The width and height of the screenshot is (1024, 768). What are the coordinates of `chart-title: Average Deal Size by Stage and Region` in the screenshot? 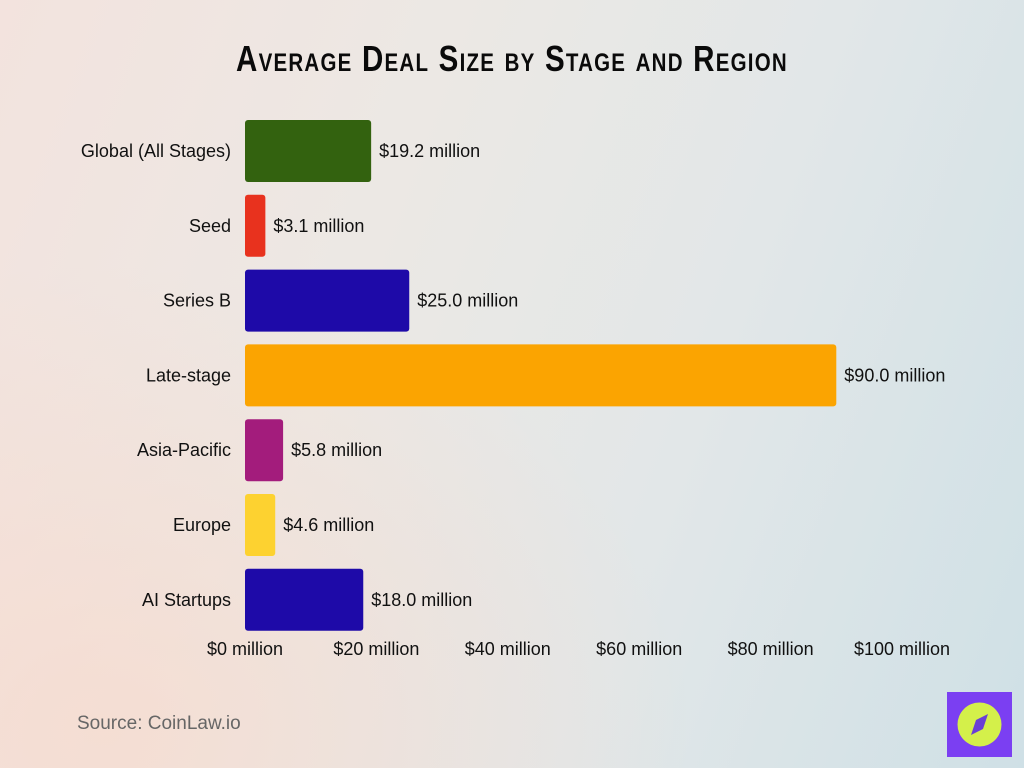 It's located at (512, 58).